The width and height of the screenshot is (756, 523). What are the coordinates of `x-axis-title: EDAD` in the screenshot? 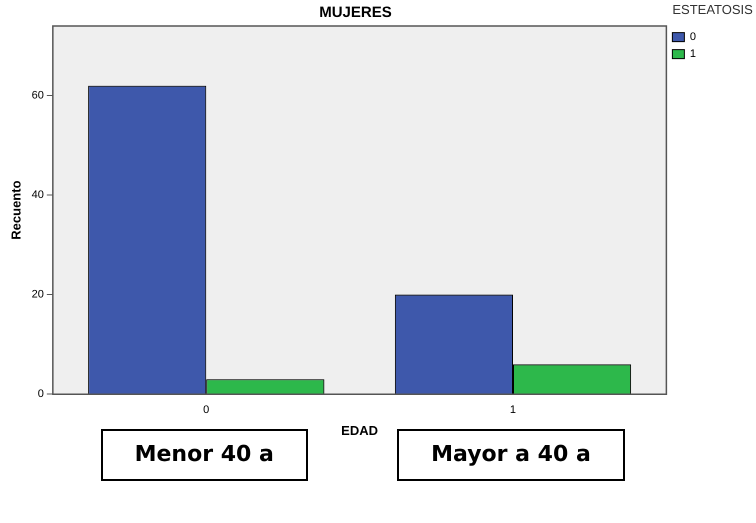 It's located at (359, 430).